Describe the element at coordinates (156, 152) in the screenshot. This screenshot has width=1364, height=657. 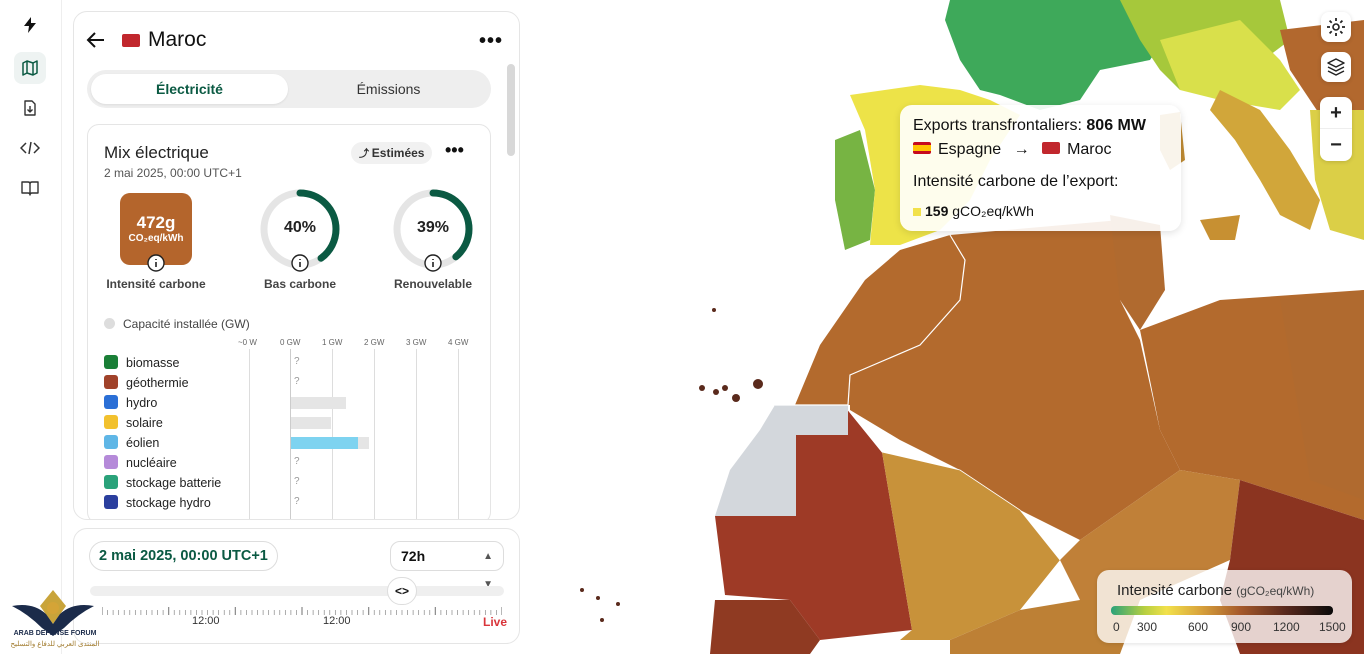
I see `mix-title: Mix électrique` at that location.